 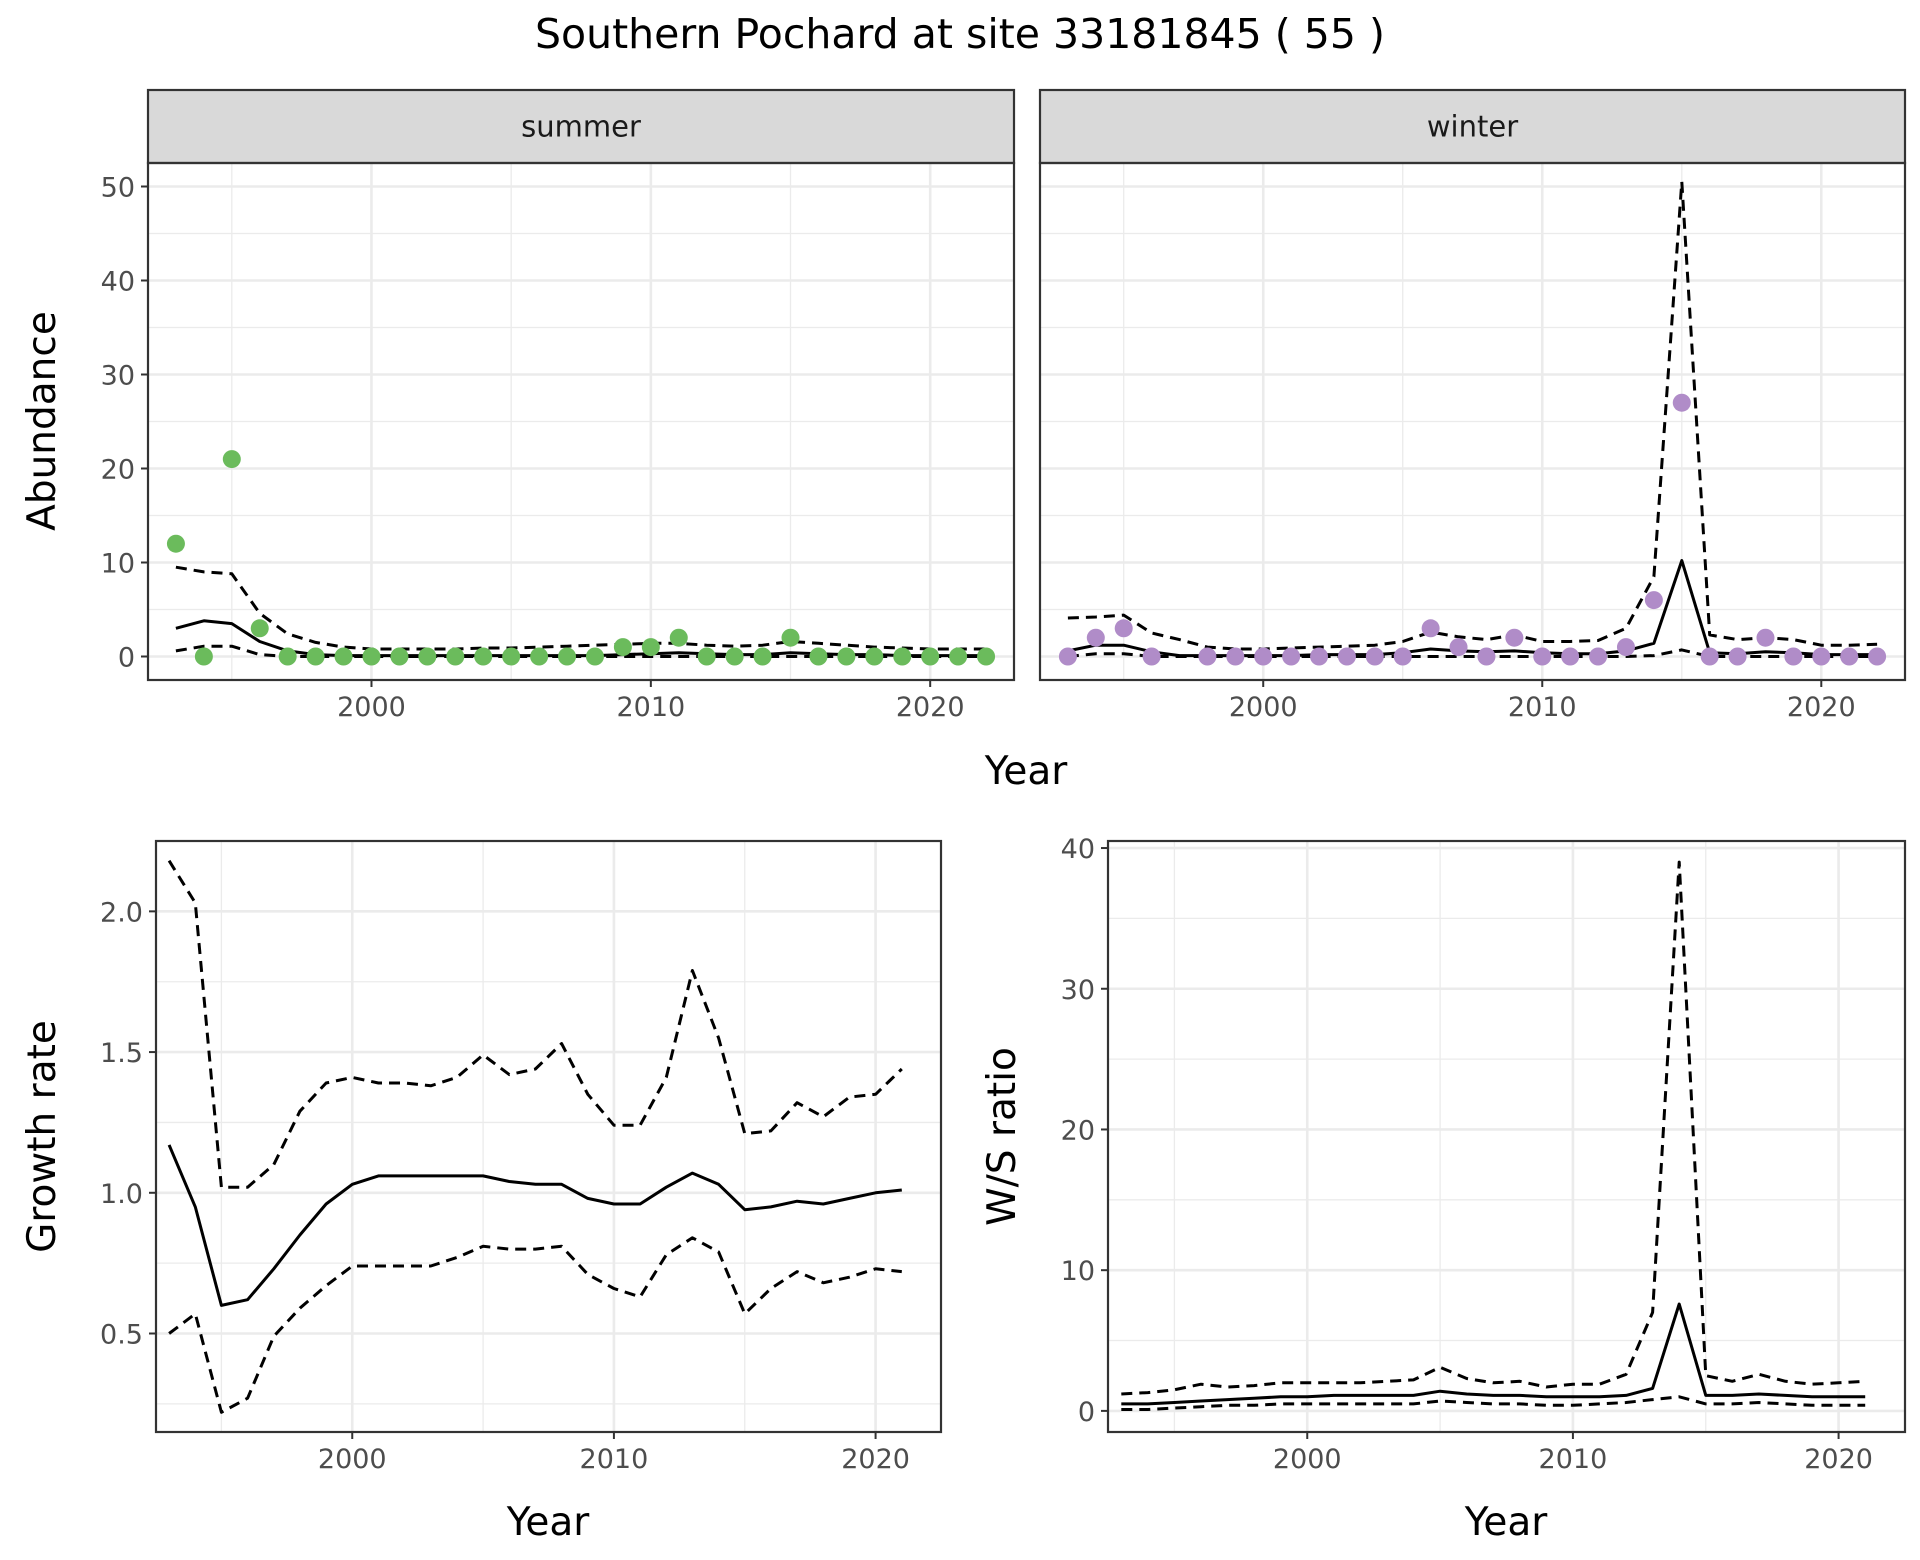 I want to click on y-tick-label: 0.5, so click(x=121, y=1335).